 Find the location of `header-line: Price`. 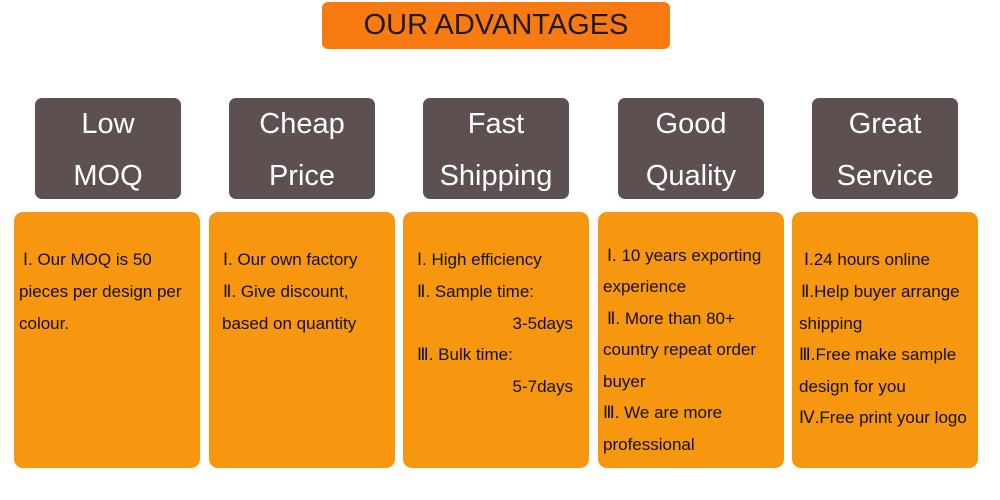

header-line: Price is located at coordinates (302, 176).